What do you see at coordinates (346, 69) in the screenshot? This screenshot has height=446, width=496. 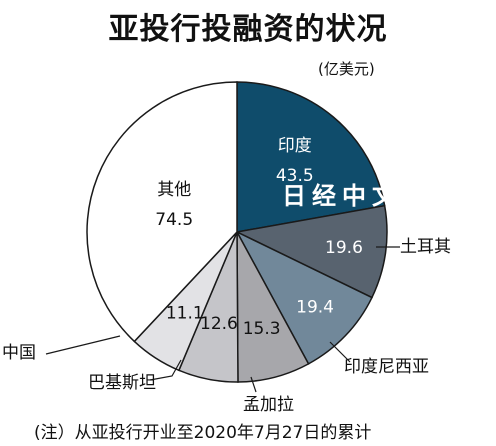 I see `unit-label: (亿美元)` at bounding box center [346, 69].